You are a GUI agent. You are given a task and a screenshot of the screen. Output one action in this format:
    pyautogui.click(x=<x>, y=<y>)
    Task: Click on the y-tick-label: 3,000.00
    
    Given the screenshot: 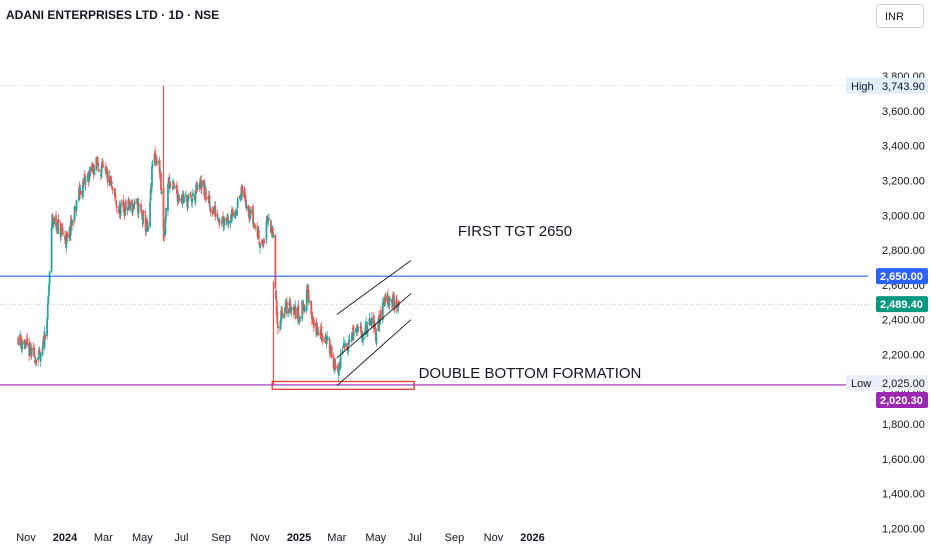 What is the action you would take?
    pyautogui.click(x=903, y=216)
    